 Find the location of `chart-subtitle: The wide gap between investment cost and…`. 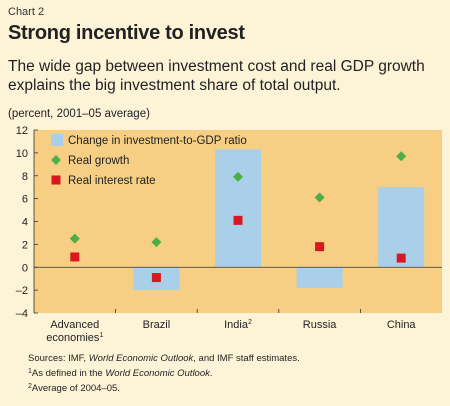

chart-subtitle: The wide gap between investment cost and… is located at coordinates (216, 76).